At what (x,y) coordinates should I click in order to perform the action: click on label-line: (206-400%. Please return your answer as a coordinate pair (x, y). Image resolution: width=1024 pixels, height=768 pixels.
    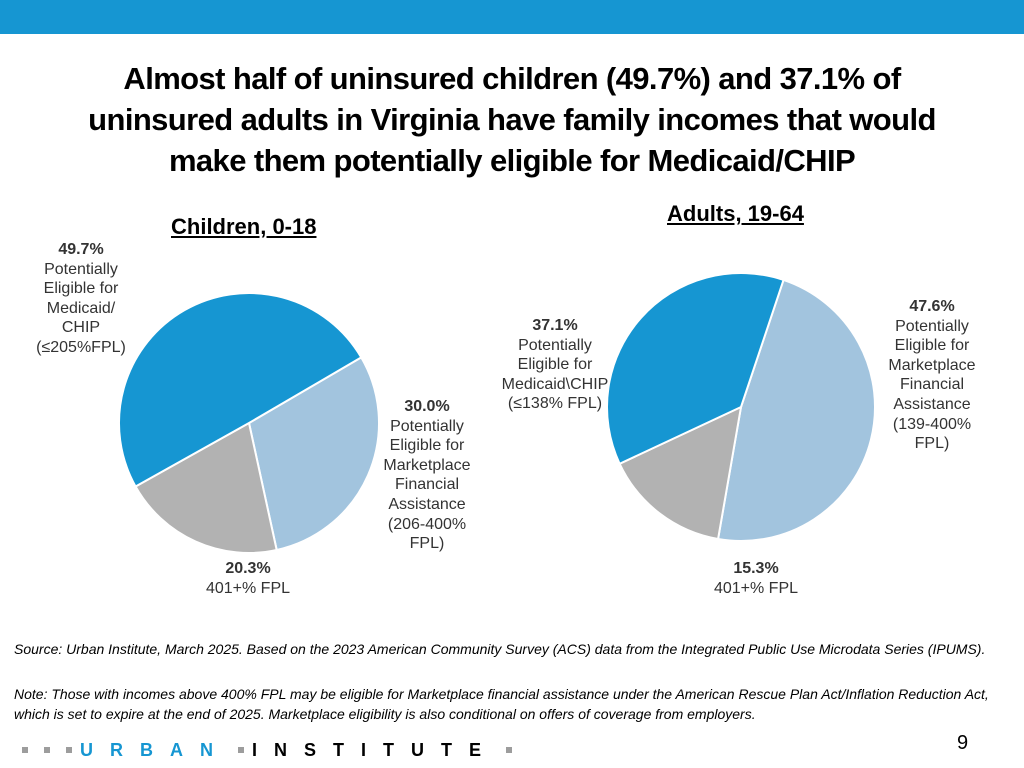
    Looking at the image, I should click on (427, 524).